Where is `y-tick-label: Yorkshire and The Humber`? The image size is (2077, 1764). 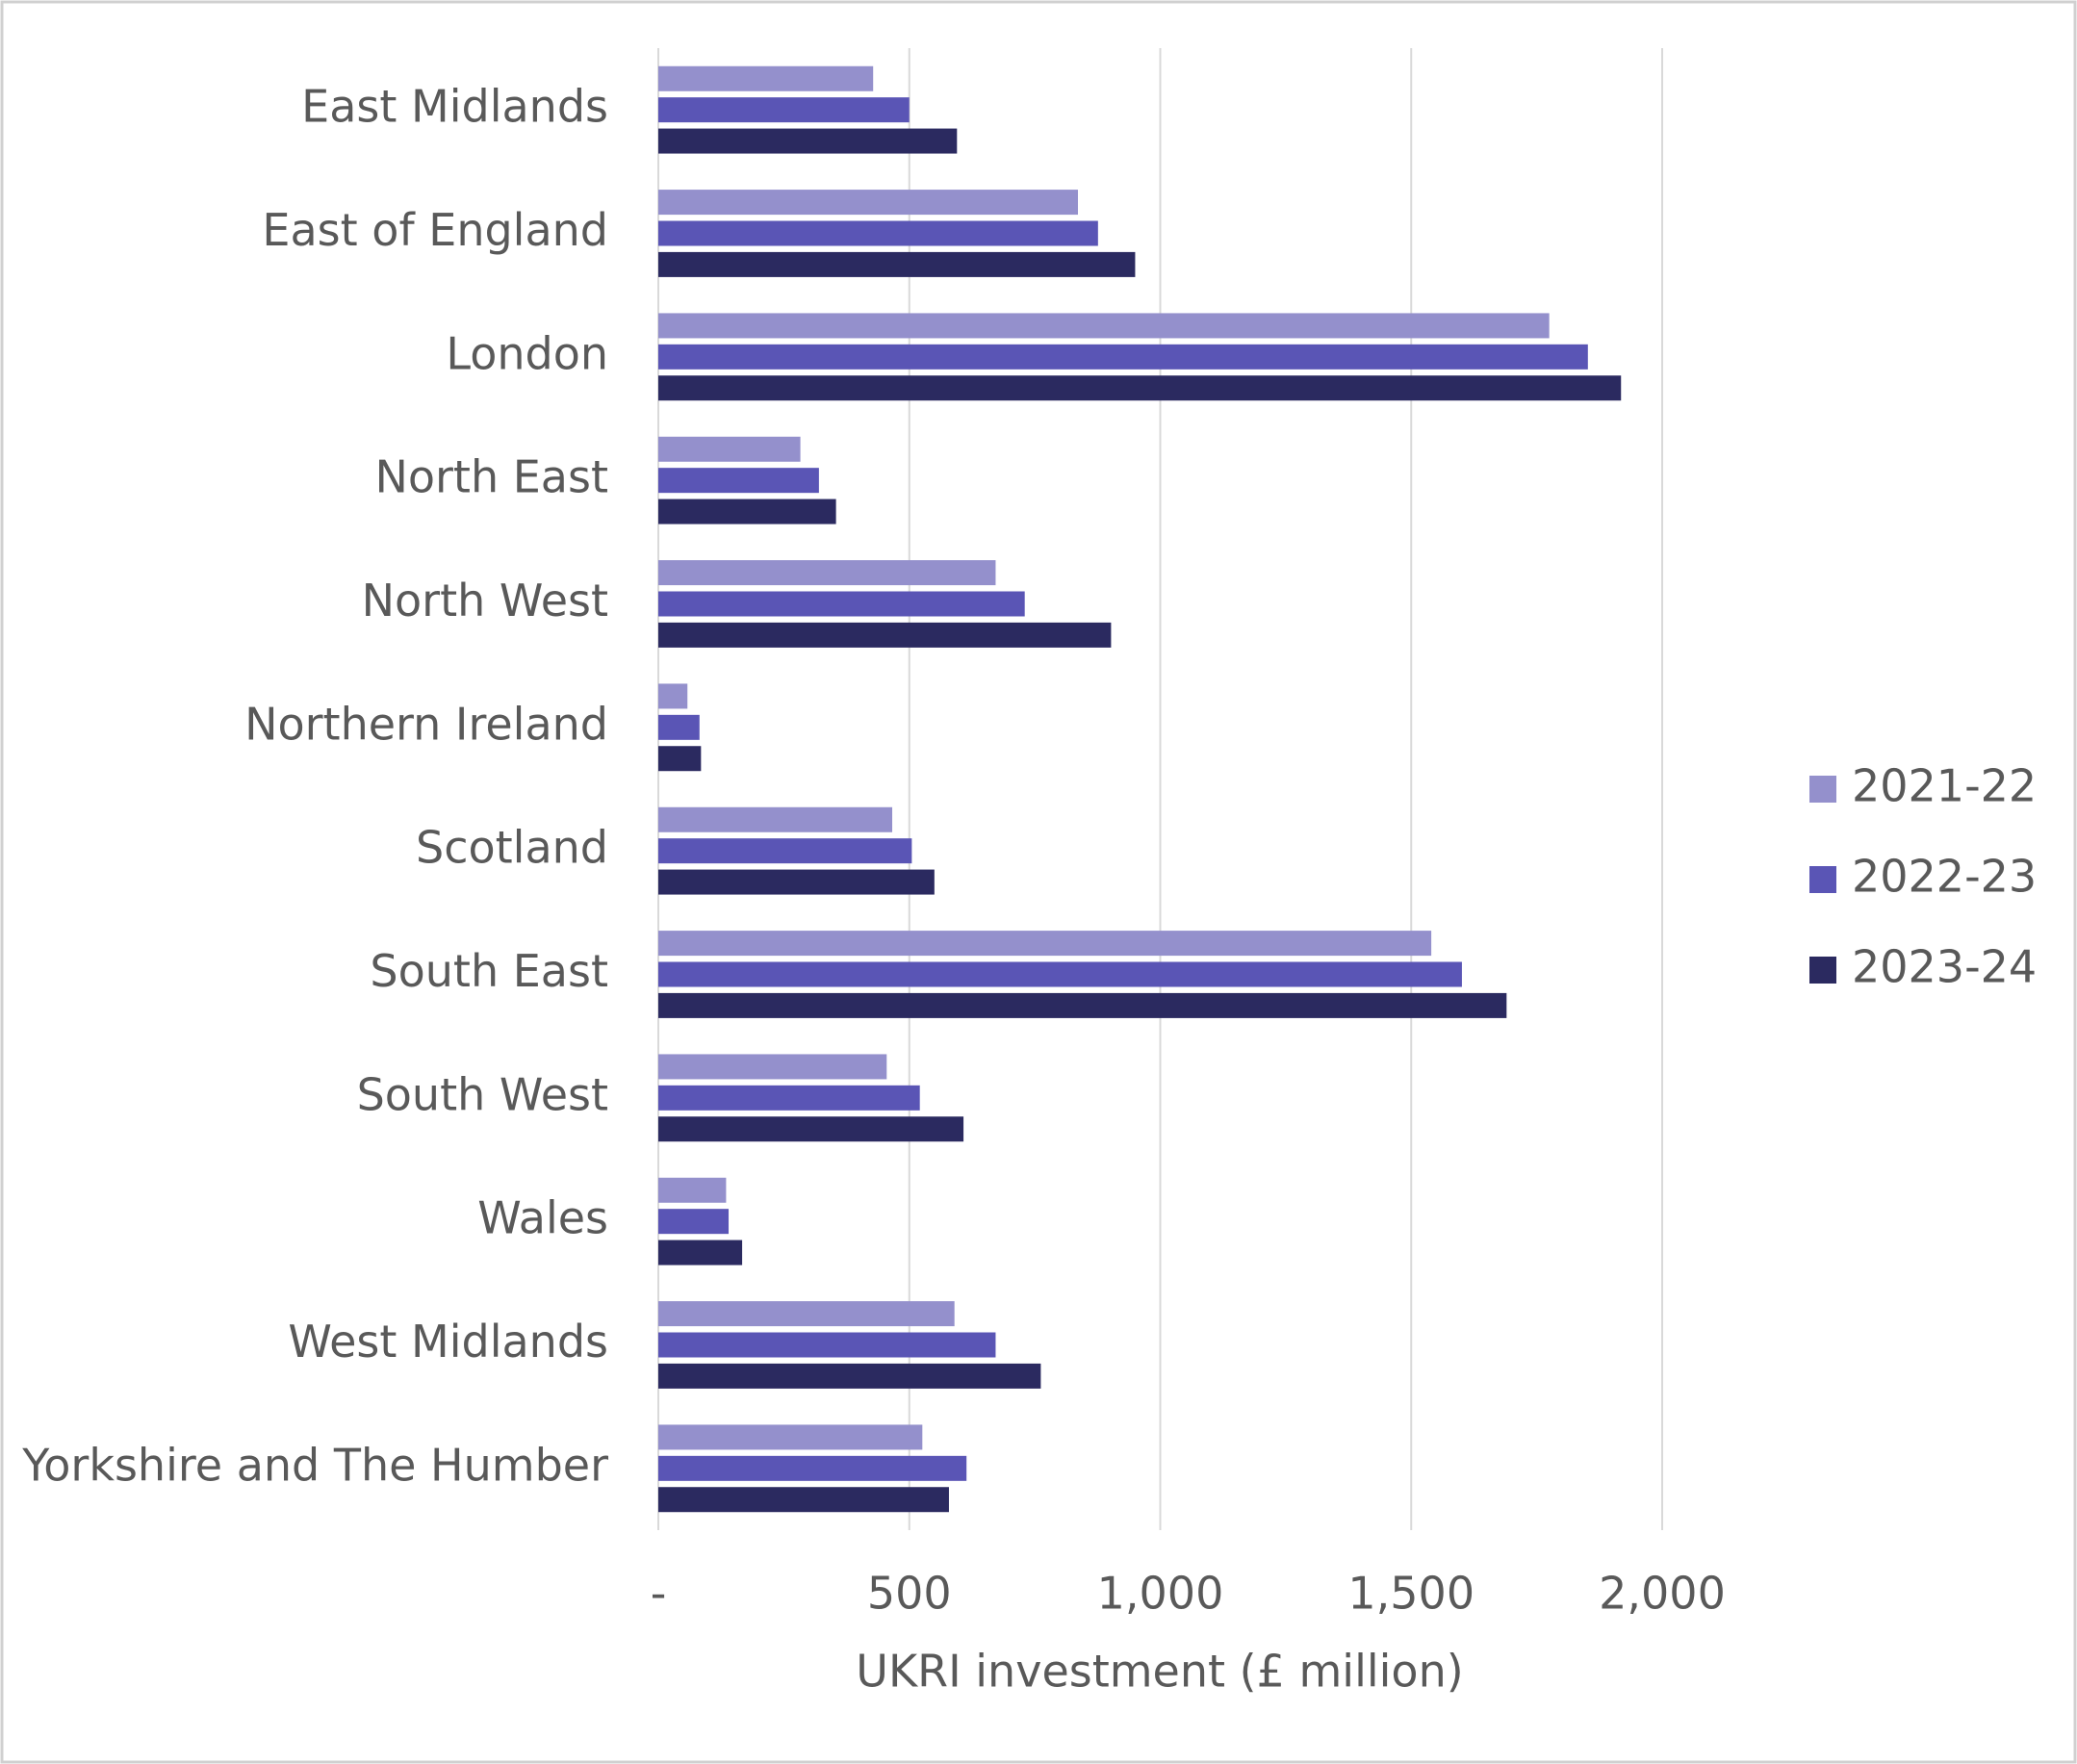 y-tick-label: Yorkshire and The Humber is located at coordinates (314, 1465).